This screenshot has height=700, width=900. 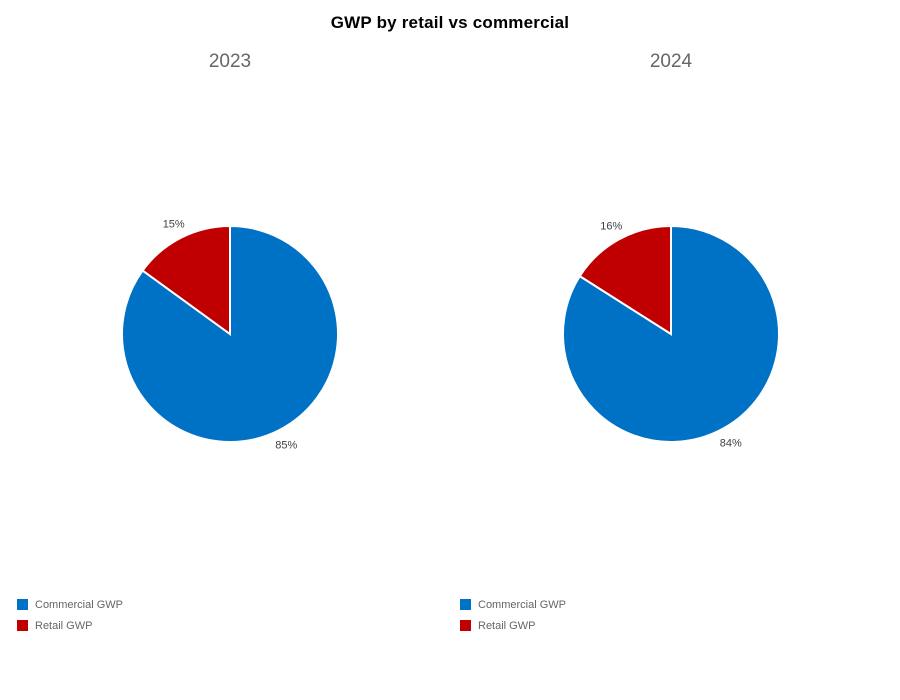 I want to click on legend-2024: Commercial GWP Retail GWP, so click(x=513, y=620).